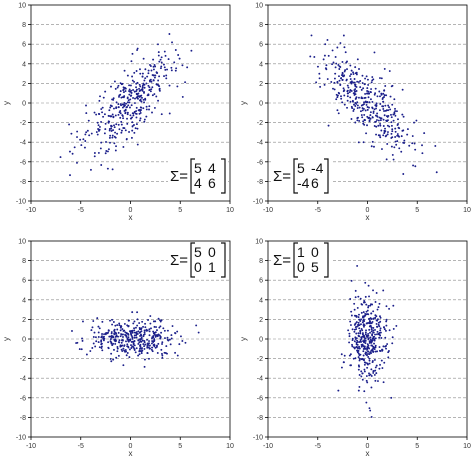 Image resolution: width=474 pixels, height=460 pixels. I want to click on y-tick-label: -2, so click(260, 123).